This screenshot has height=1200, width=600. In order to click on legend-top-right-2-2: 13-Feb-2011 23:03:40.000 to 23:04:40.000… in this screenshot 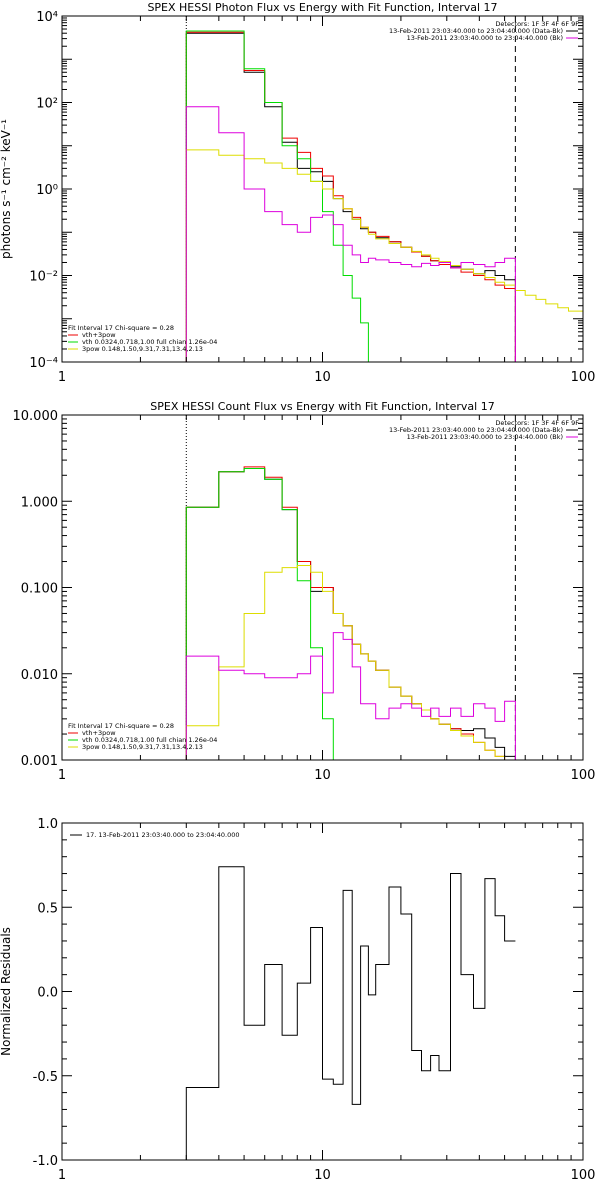, I will do `click(476, 430)`.